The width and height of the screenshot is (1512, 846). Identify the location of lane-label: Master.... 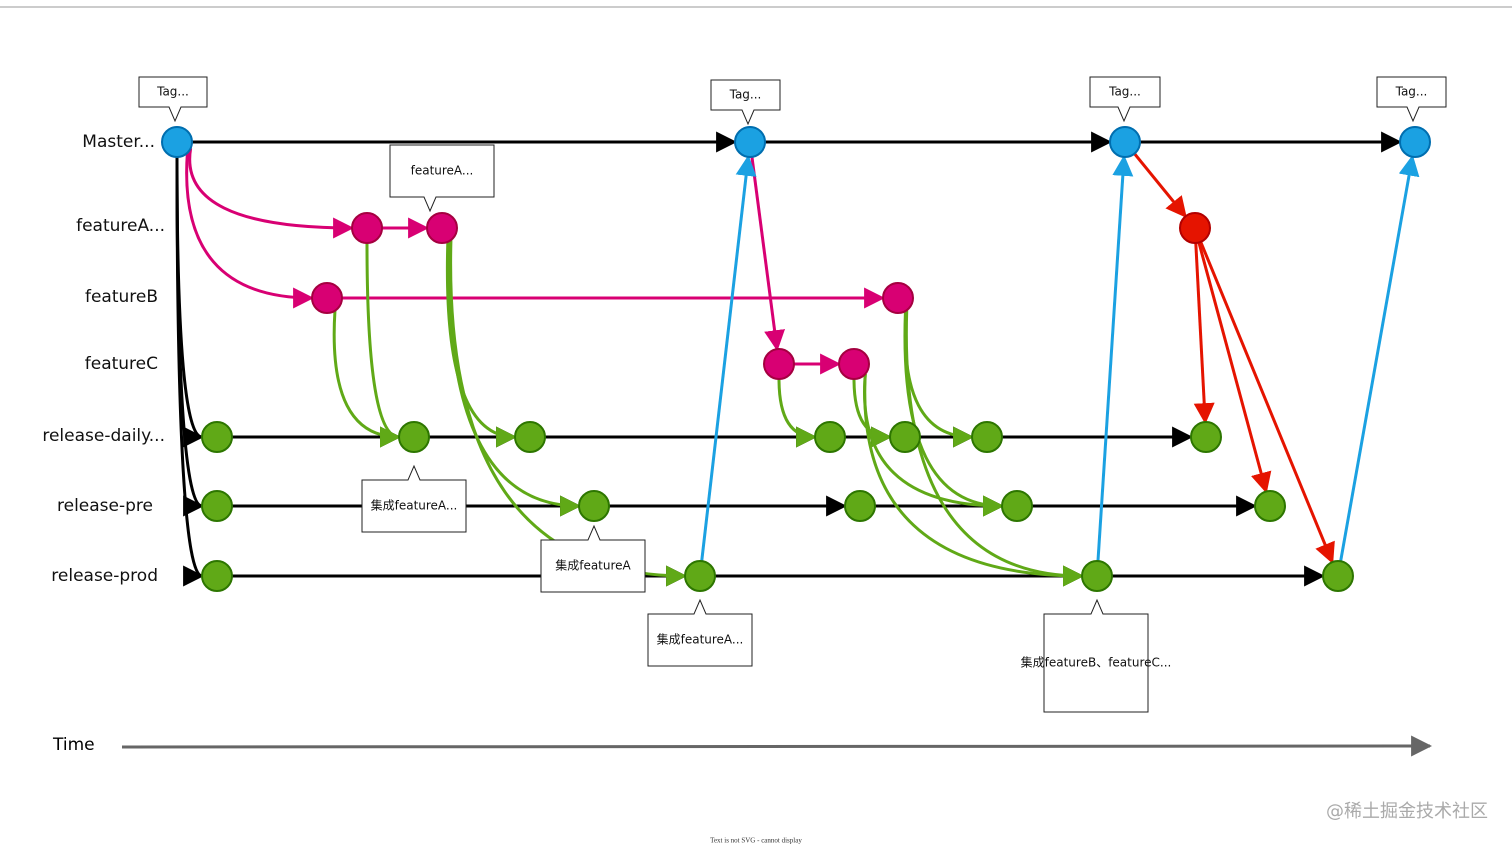
(118, 142).